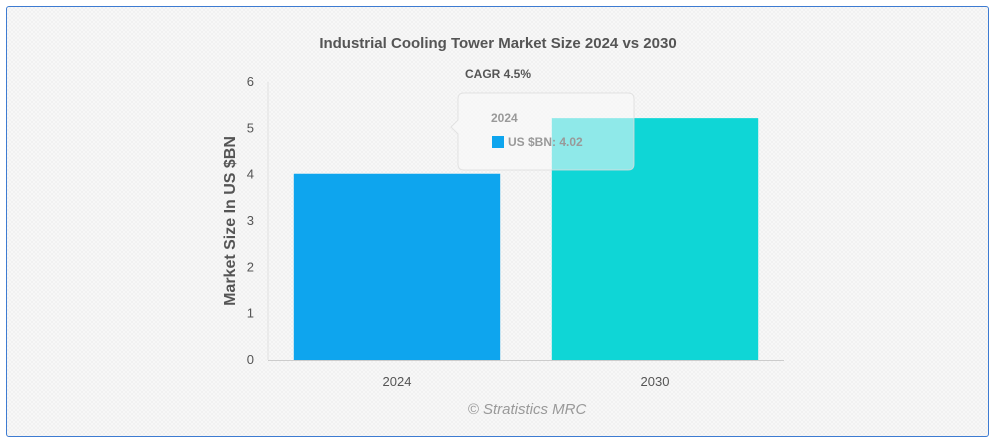 The width and height of the screenshot is (997, 447). What do you see at coordinates (250, 81) in the screenshot?
I see `y-tick-label: 6` at bounding box center [250, 81].